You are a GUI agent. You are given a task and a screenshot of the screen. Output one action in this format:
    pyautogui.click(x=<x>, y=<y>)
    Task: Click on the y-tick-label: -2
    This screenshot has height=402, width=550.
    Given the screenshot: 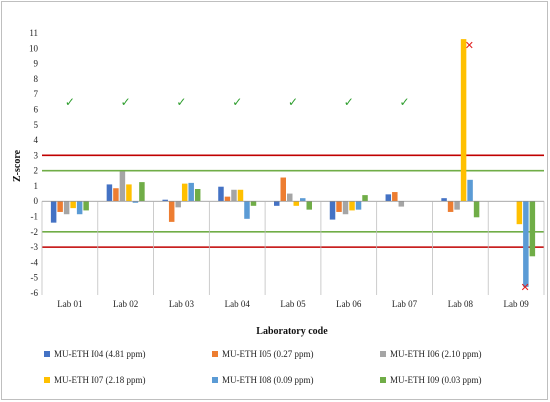 What is the action you would take?
    pyautogui.click(x=35, y=232)
    